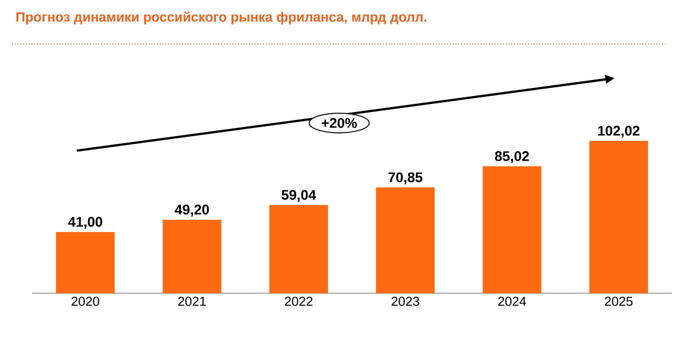 This screenshot has height=338, width=677. I want to click on data-label: 102,02, so click(619, 132).